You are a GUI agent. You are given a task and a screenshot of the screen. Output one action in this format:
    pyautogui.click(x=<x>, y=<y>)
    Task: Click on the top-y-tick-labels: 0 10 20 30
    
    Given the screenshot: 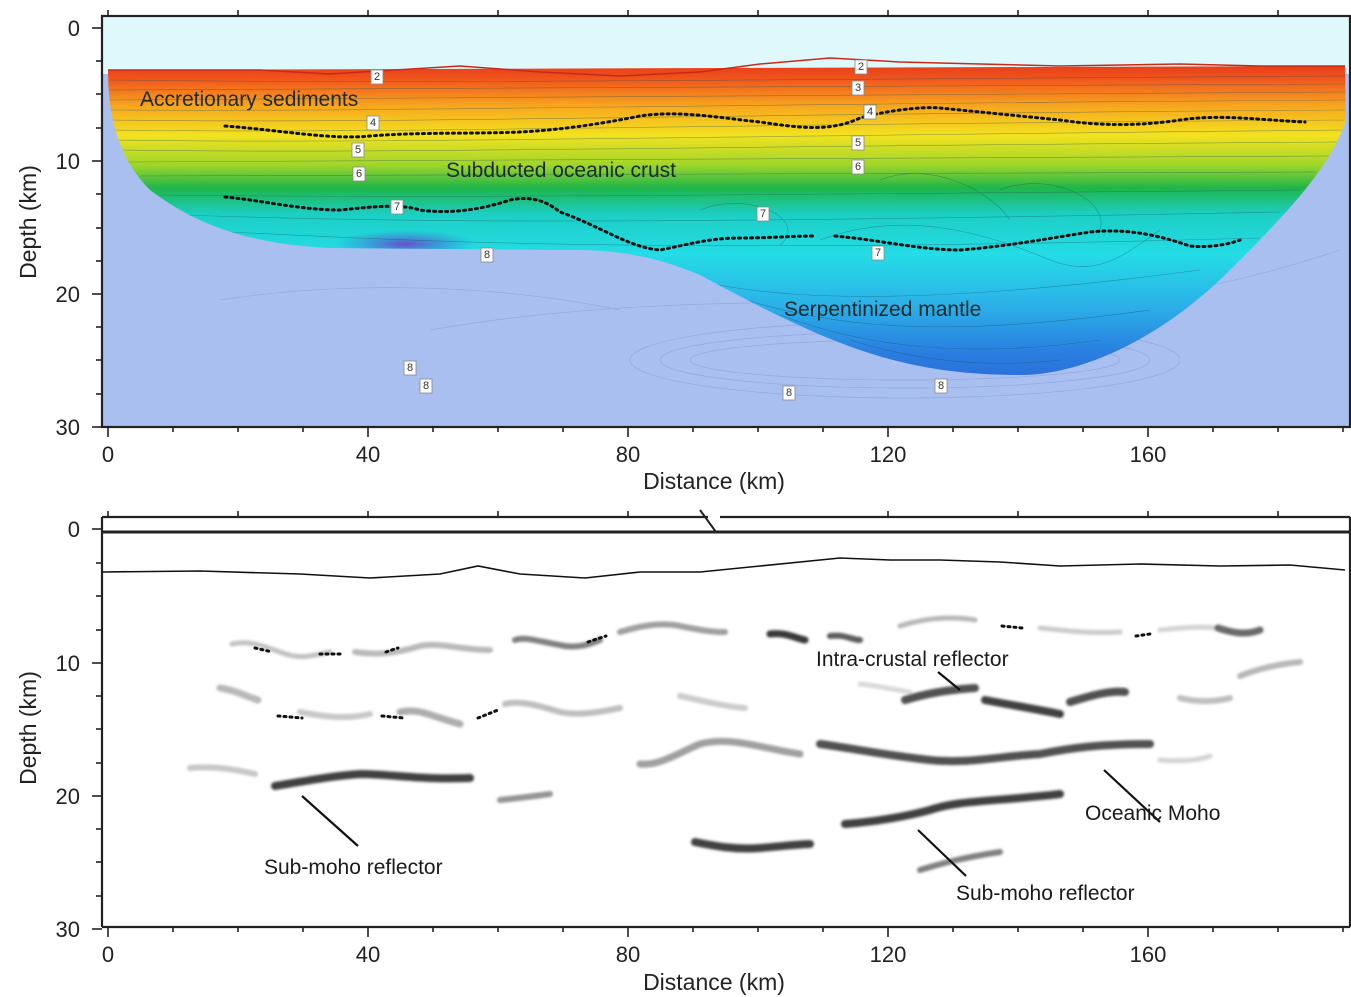 What is the action you would take?
    pyautogui.click(x=68, y=228)
    